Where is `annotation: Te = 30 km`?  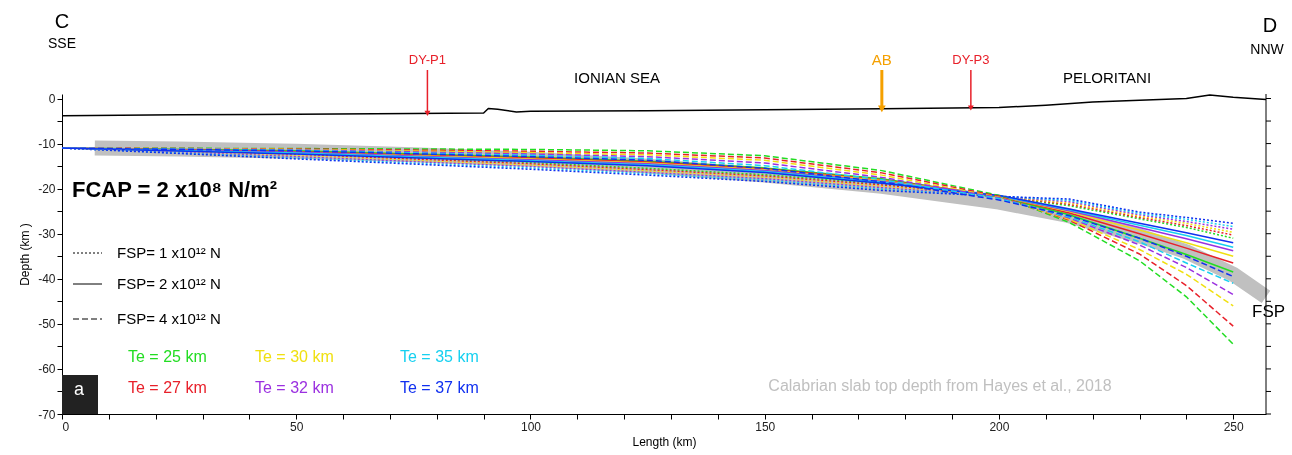 annotation: Te = 30 km is located at coordinates (294, 356).